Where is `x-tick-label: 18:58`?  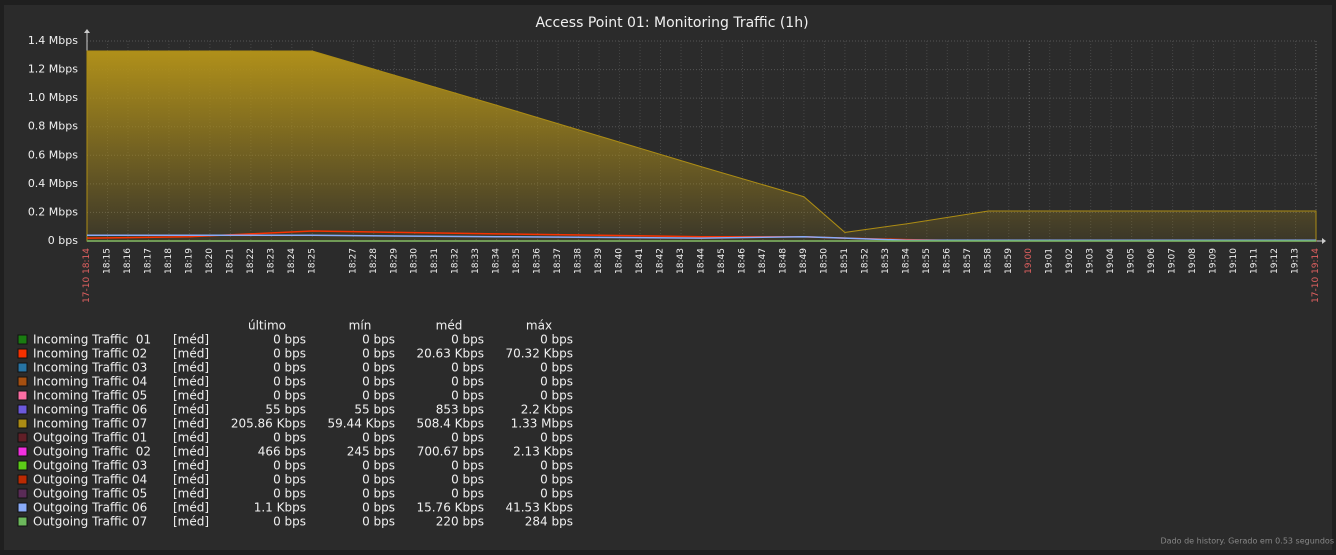 x-tick-label: 18:58 is located at coordinates (988, 261).